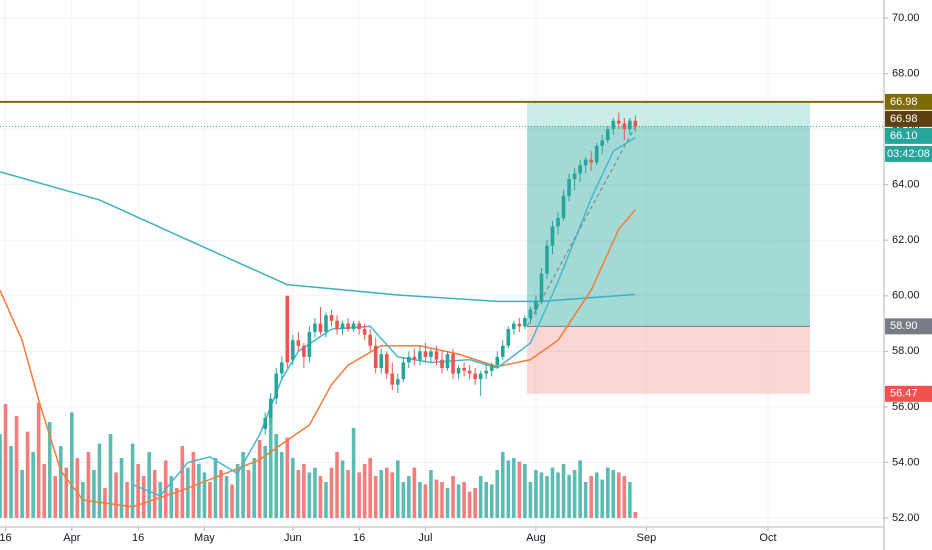 This screenshot has width=932, height=550. What do you see at coordinates (767, 538) in the screenshot?
I see `x-tick-label: Oct` at bounding box center [767, 538].